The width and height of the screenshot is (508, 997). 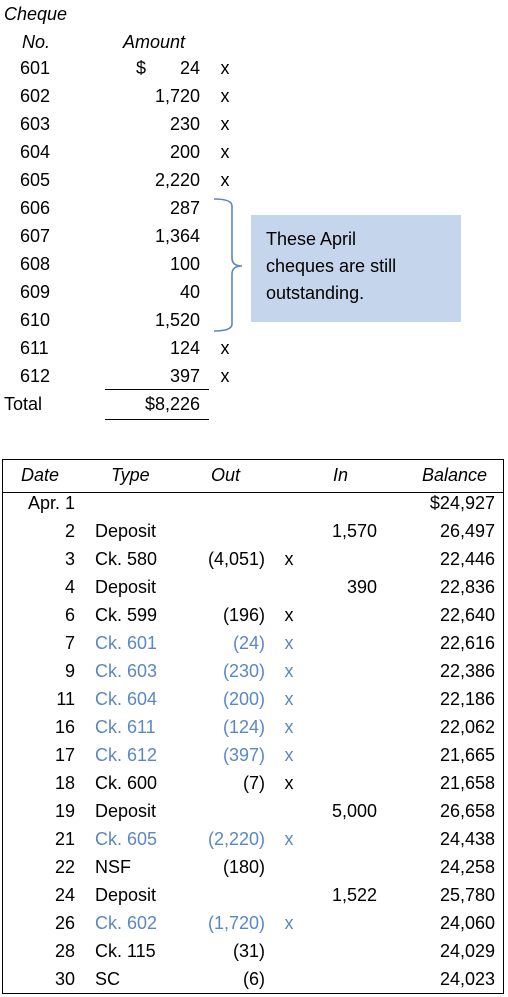 I want to click on note-line: cheques are still, so click(x=331, y=266).